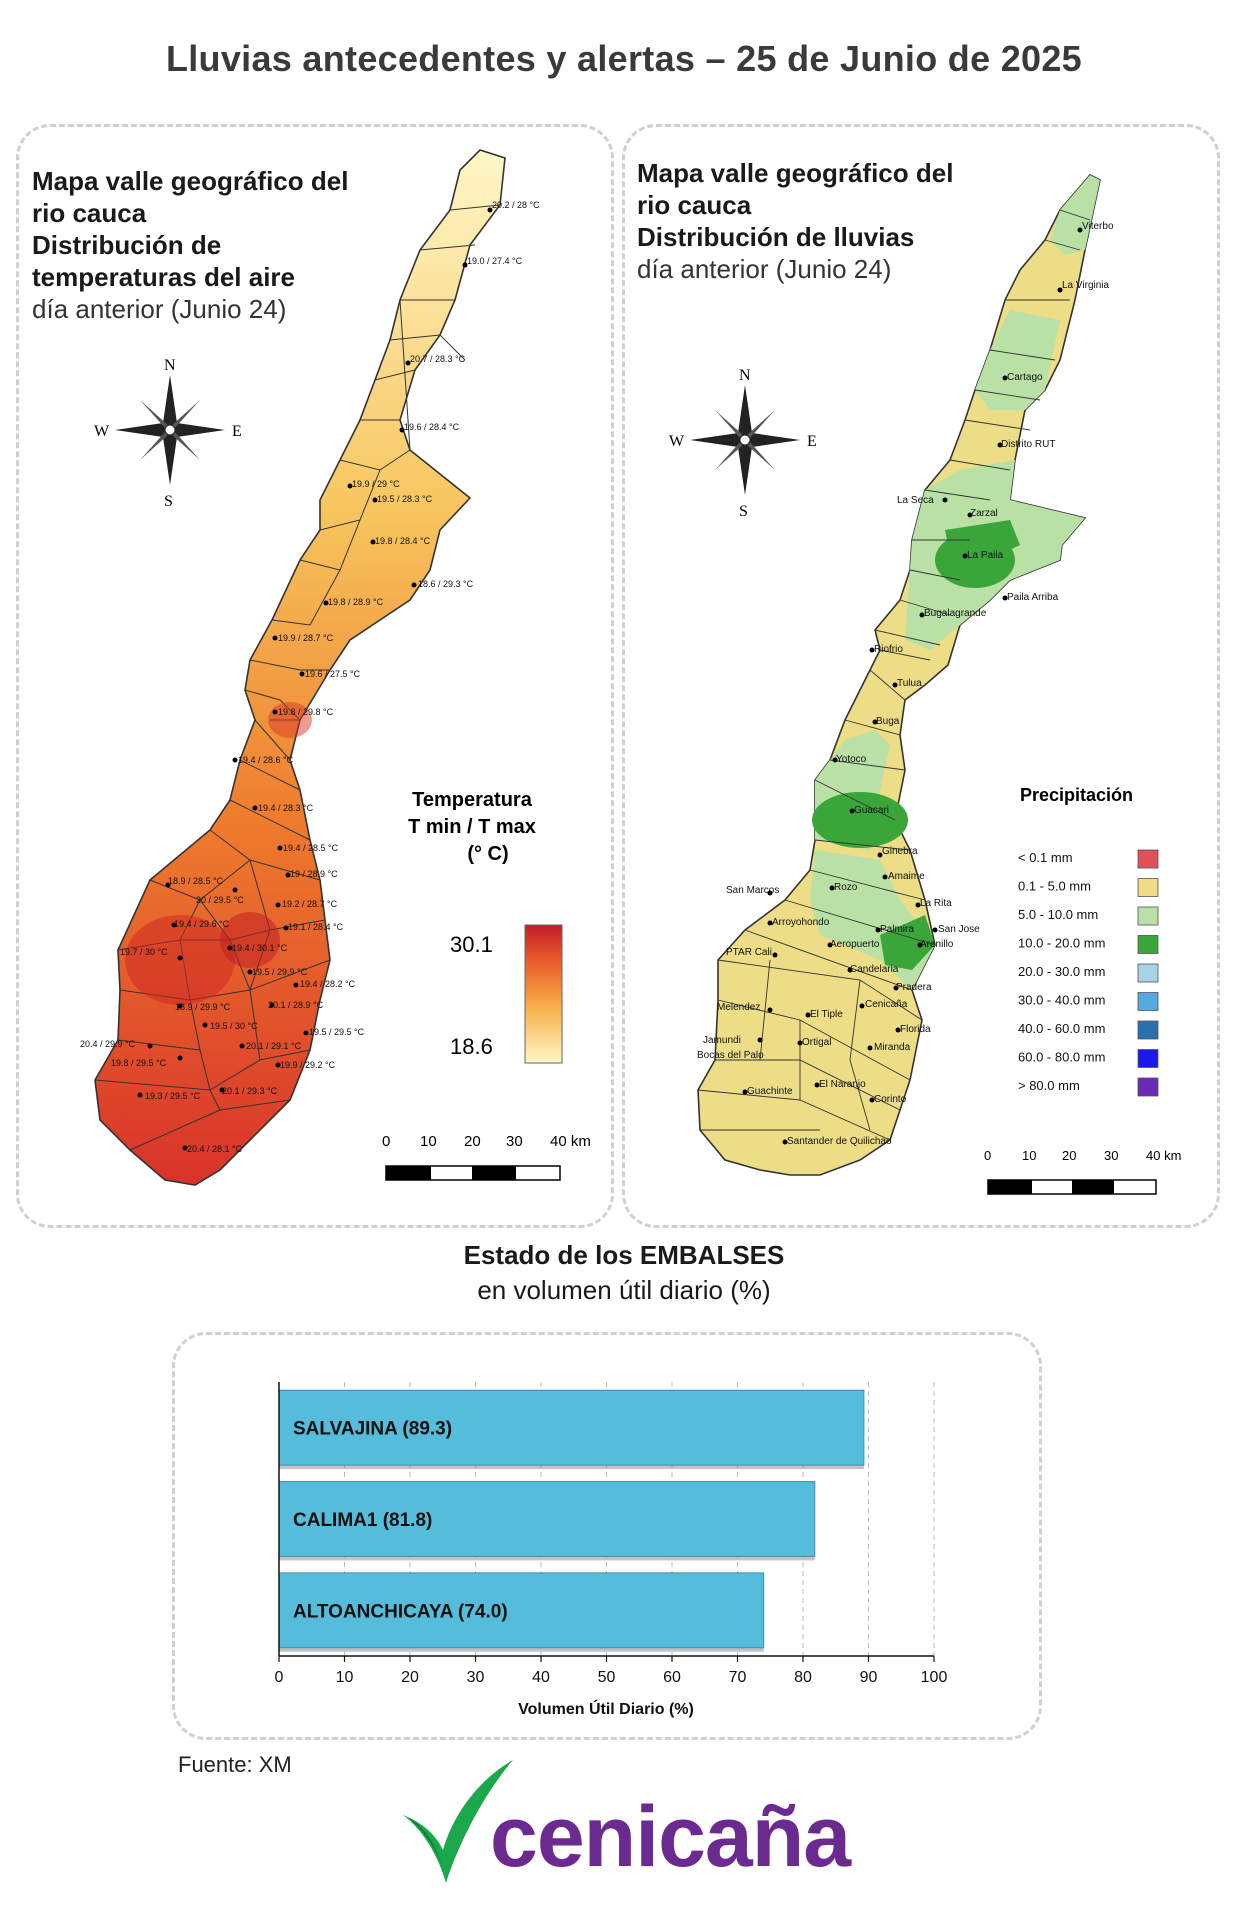 This screenshot has width=1248, height=1920. Describe the element at coordinates (514, 1141) in the screenshot. I see `temp-scale-30: 30` at that location.